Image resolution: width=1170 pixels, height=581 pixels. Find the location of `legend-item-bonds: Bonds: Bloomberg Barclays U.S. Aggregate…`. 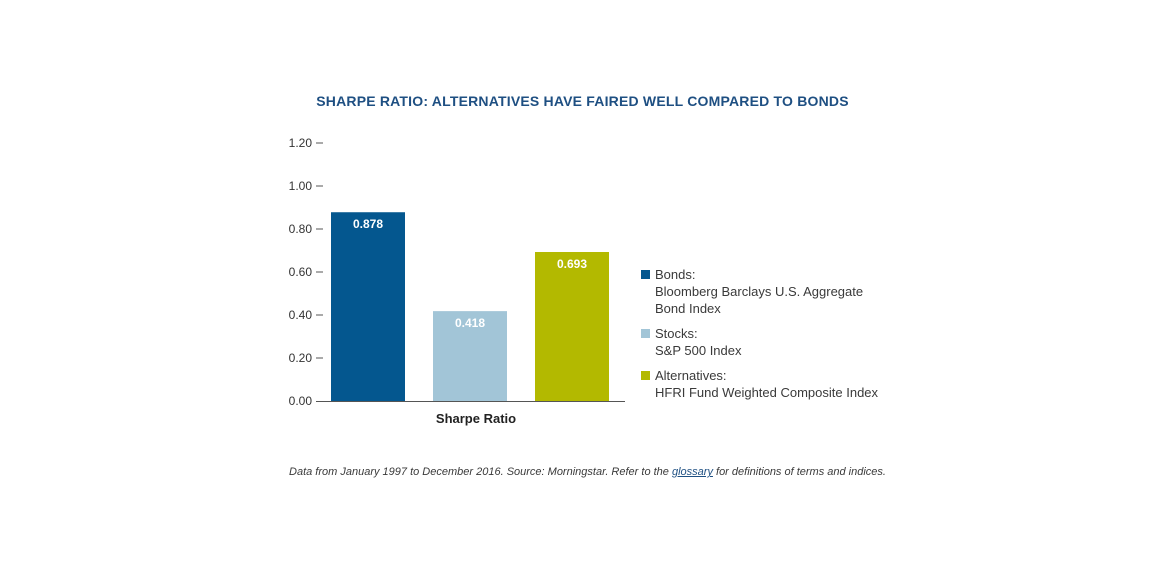

legend-item-bonds: Bonds: Bloomberg Barclays U.S. Aggregate… is located at coordinates (791, 291).